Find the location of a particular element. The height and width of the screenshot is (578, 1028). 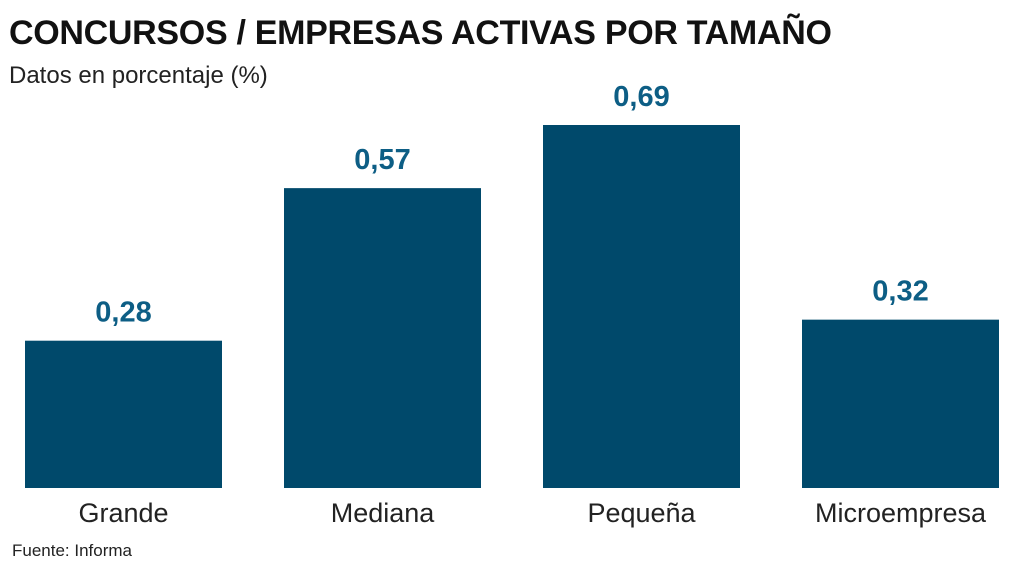

category-label-mediana: Mediana is located at coordinates (383, 513).